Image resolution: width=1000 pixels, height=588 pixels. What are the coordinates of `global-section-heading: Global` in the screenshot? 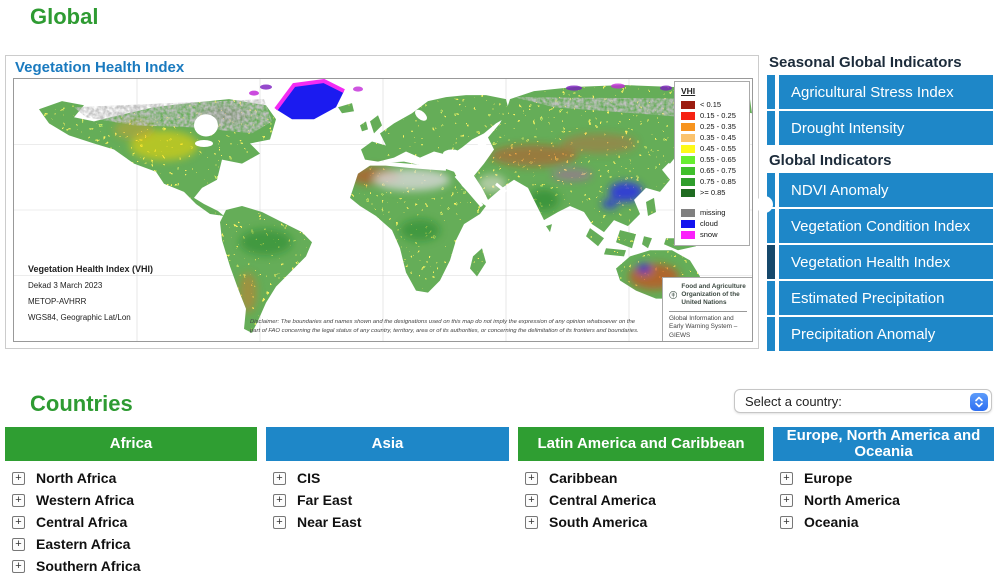 It's located at (64, 16).